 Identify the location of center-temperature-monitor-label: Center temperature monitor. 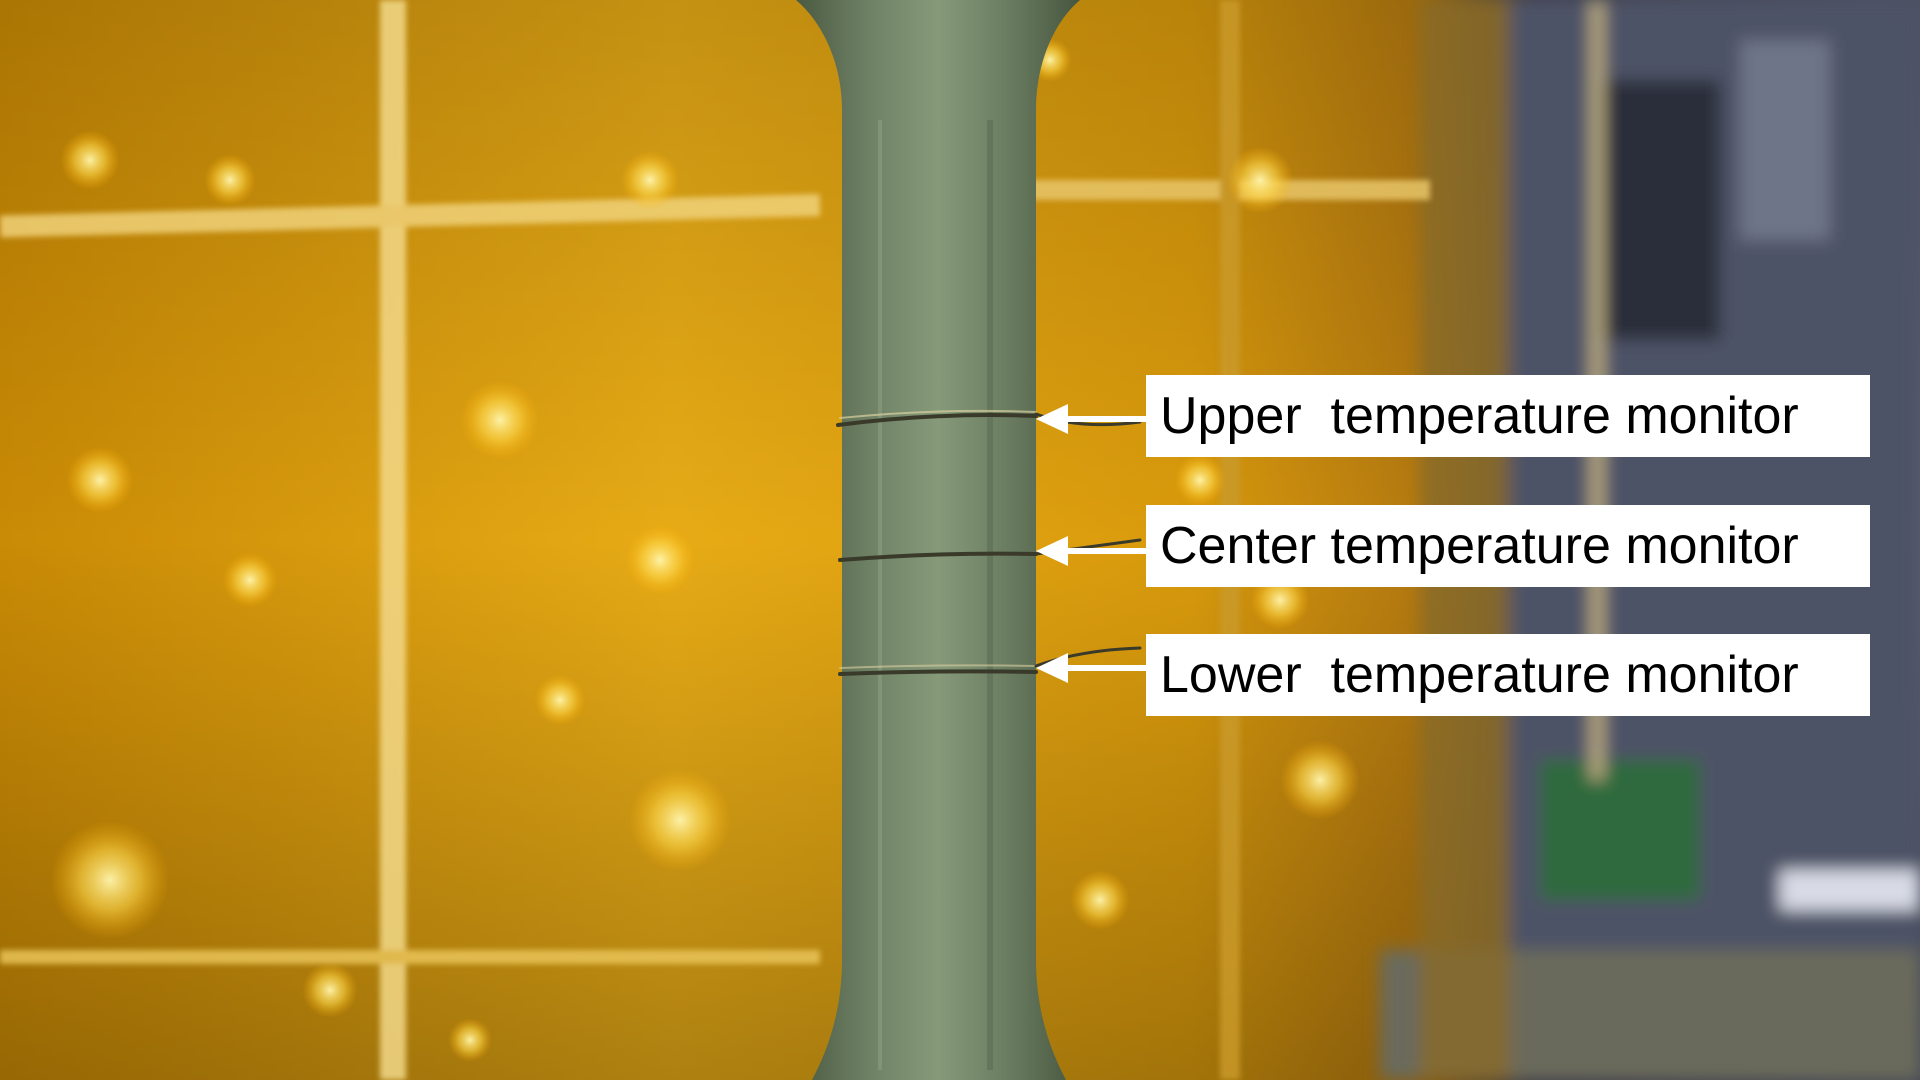
(1508, 546).